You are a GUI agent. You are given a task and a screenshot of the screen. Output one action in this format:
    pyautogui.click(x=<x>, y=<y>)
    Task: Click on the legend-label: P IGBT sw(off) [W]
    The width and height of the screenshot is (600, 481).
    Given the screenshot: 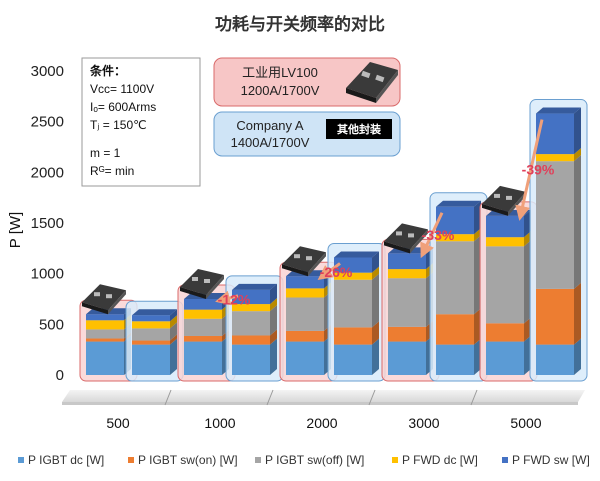 What is the action you would take?
    pyautogui.click(x=314, y=460)
    